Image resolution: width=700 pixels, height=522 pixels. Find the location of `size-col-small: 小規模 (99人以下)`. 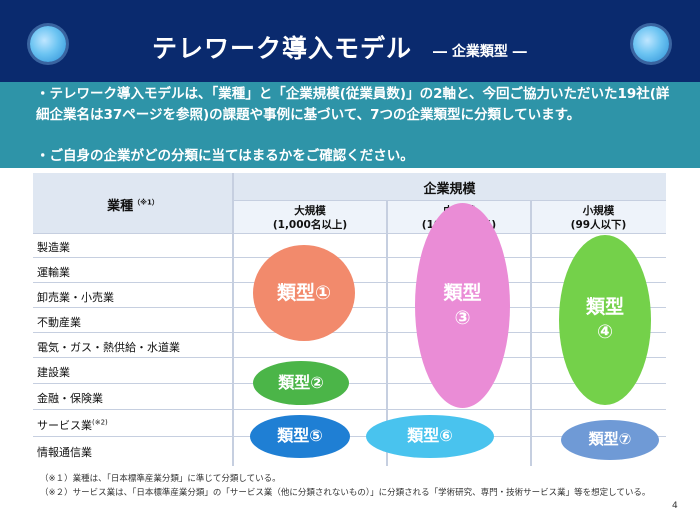

size-col-small: 小規模 (99人以下) is located at coordinates (598, 218).